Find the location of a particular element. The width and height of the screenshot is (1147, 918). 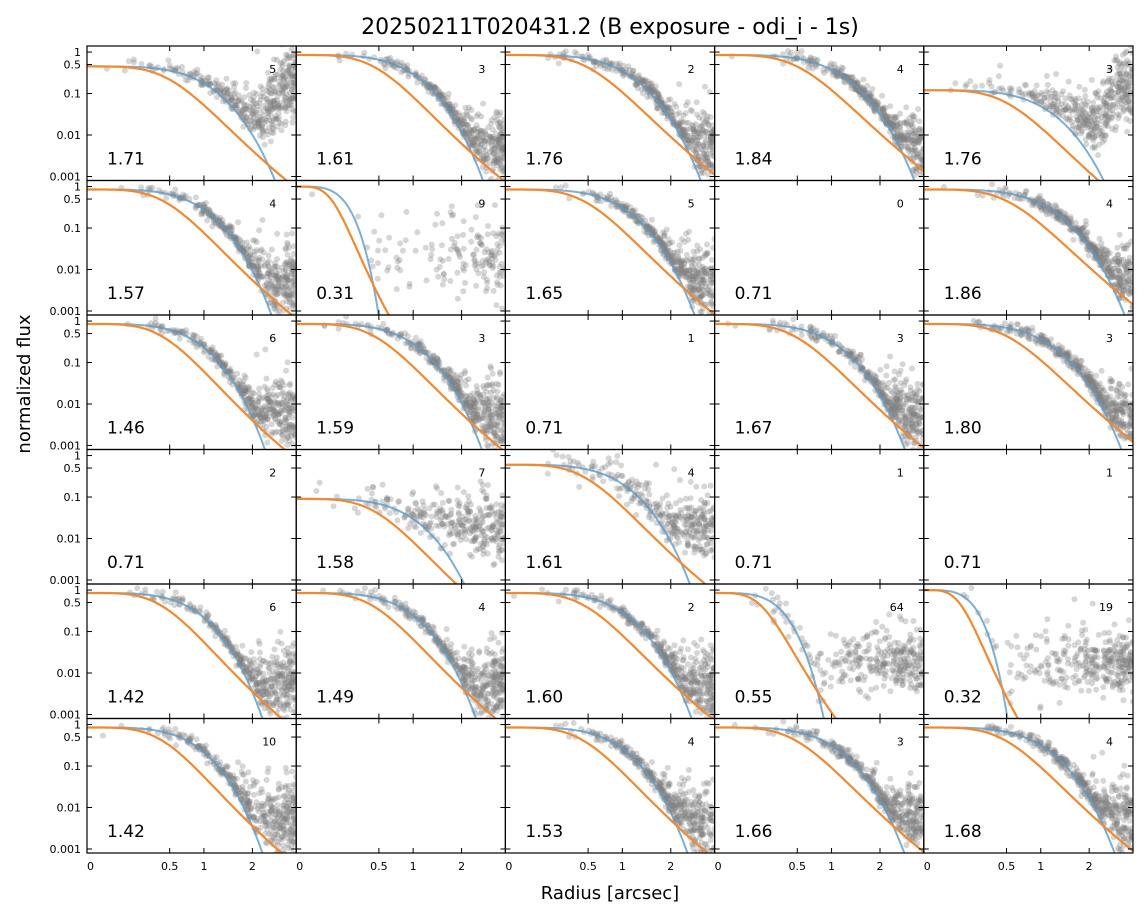

fwhm-label: 1.86 is located at coordinates (963, 294).